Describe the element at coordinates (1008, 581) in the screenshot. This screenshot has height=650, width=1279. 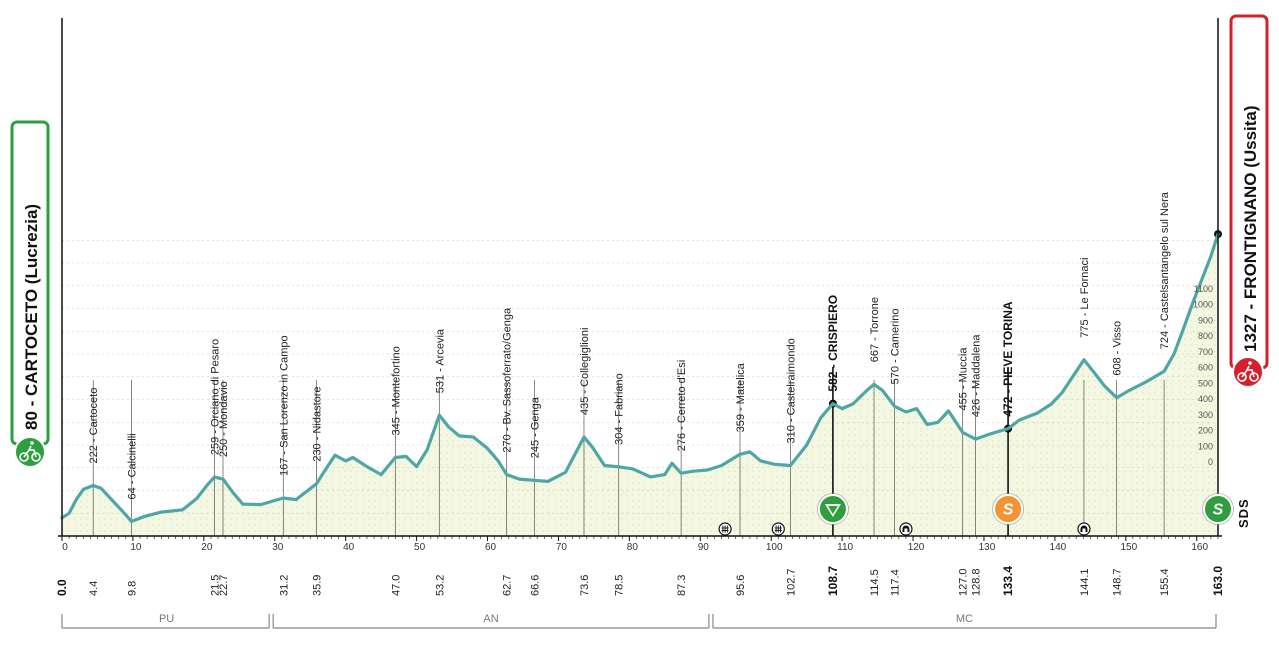
I see `km-marker-label: 133.4` at that location.